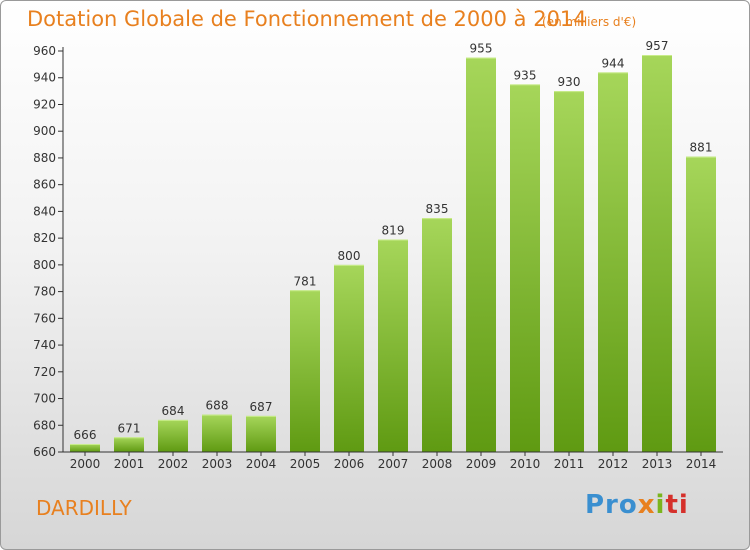  What do you see at coordinates (569, 82) in the screenshot?
I see `bar-value-label: 930` at bounding box center [569, 82].